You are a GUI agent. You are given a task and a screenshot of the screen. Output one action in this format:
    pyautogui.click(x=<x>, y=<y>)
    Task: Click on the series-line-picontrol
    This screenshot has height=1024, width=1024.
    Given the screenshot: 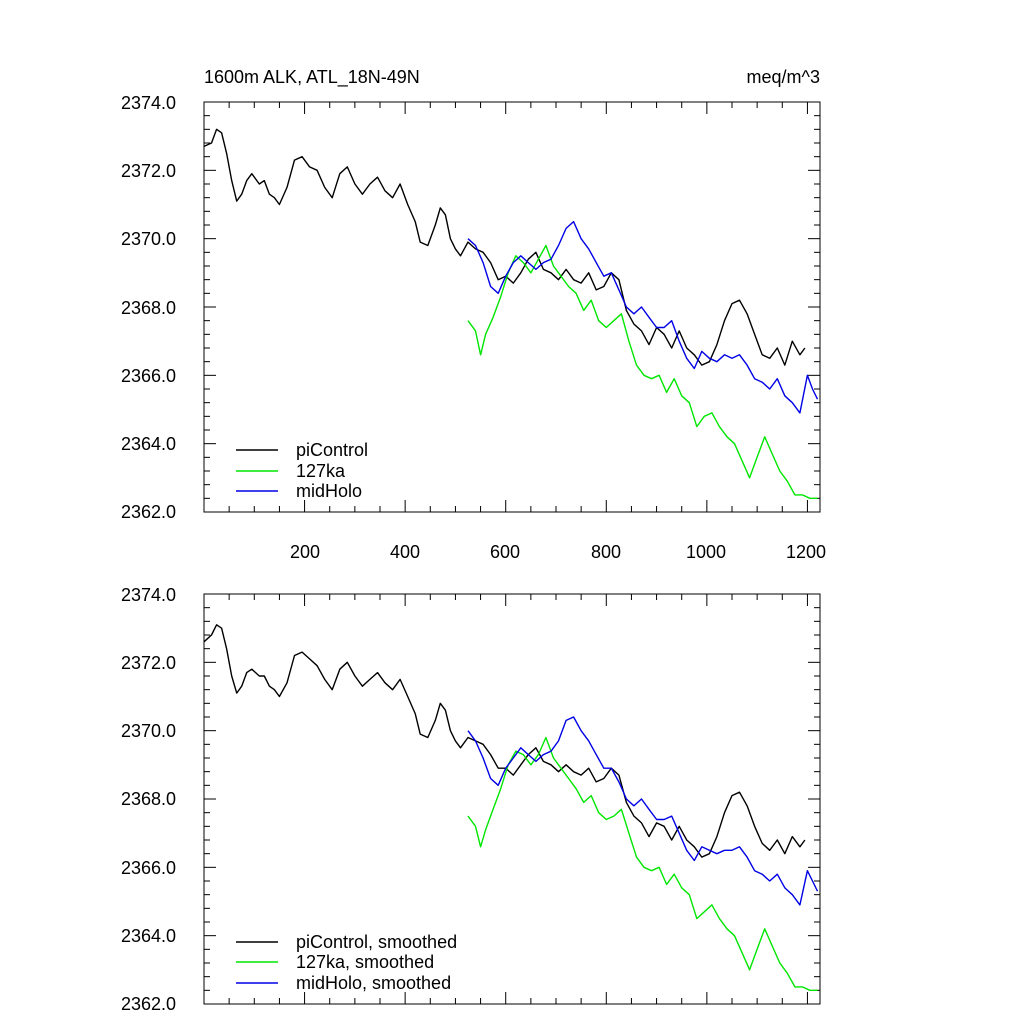 What is the action you would take?
    pyautogui.click(x=504, y=247)
    